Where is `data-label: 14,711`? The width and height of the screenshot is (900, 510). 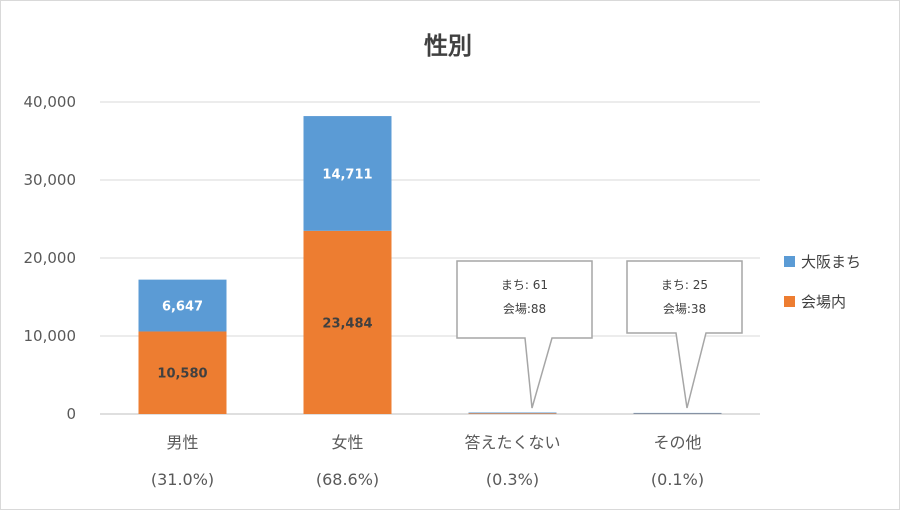
data-label: 14,711 is located at coordinates (347, 174).